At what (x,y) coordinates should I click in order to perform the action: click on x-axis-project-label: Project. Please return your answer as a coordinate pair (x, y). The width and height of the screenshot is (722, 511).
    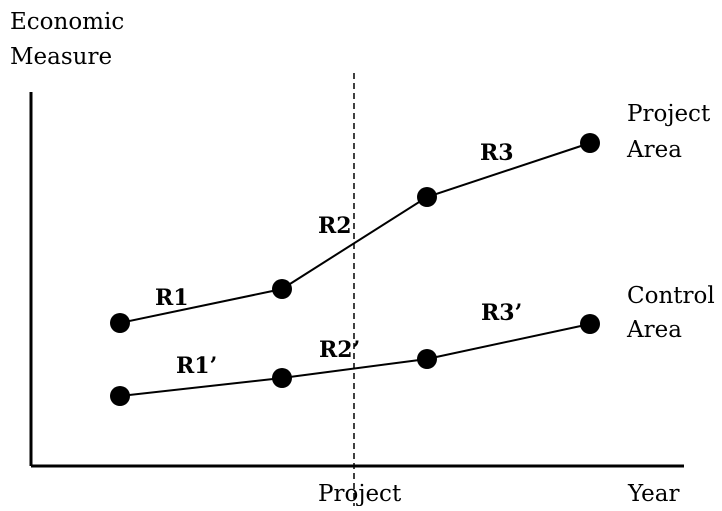
    Looking at the image, I should click on (360, 493).